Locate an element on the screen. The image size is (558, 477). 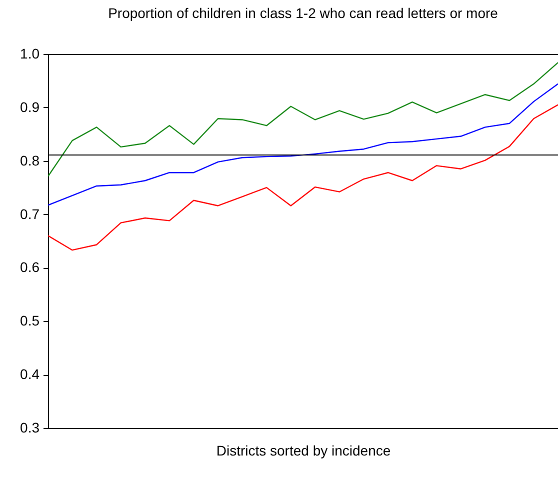
x-axis-title: Districts sorted by incidence is located at coordinates (303, 450).